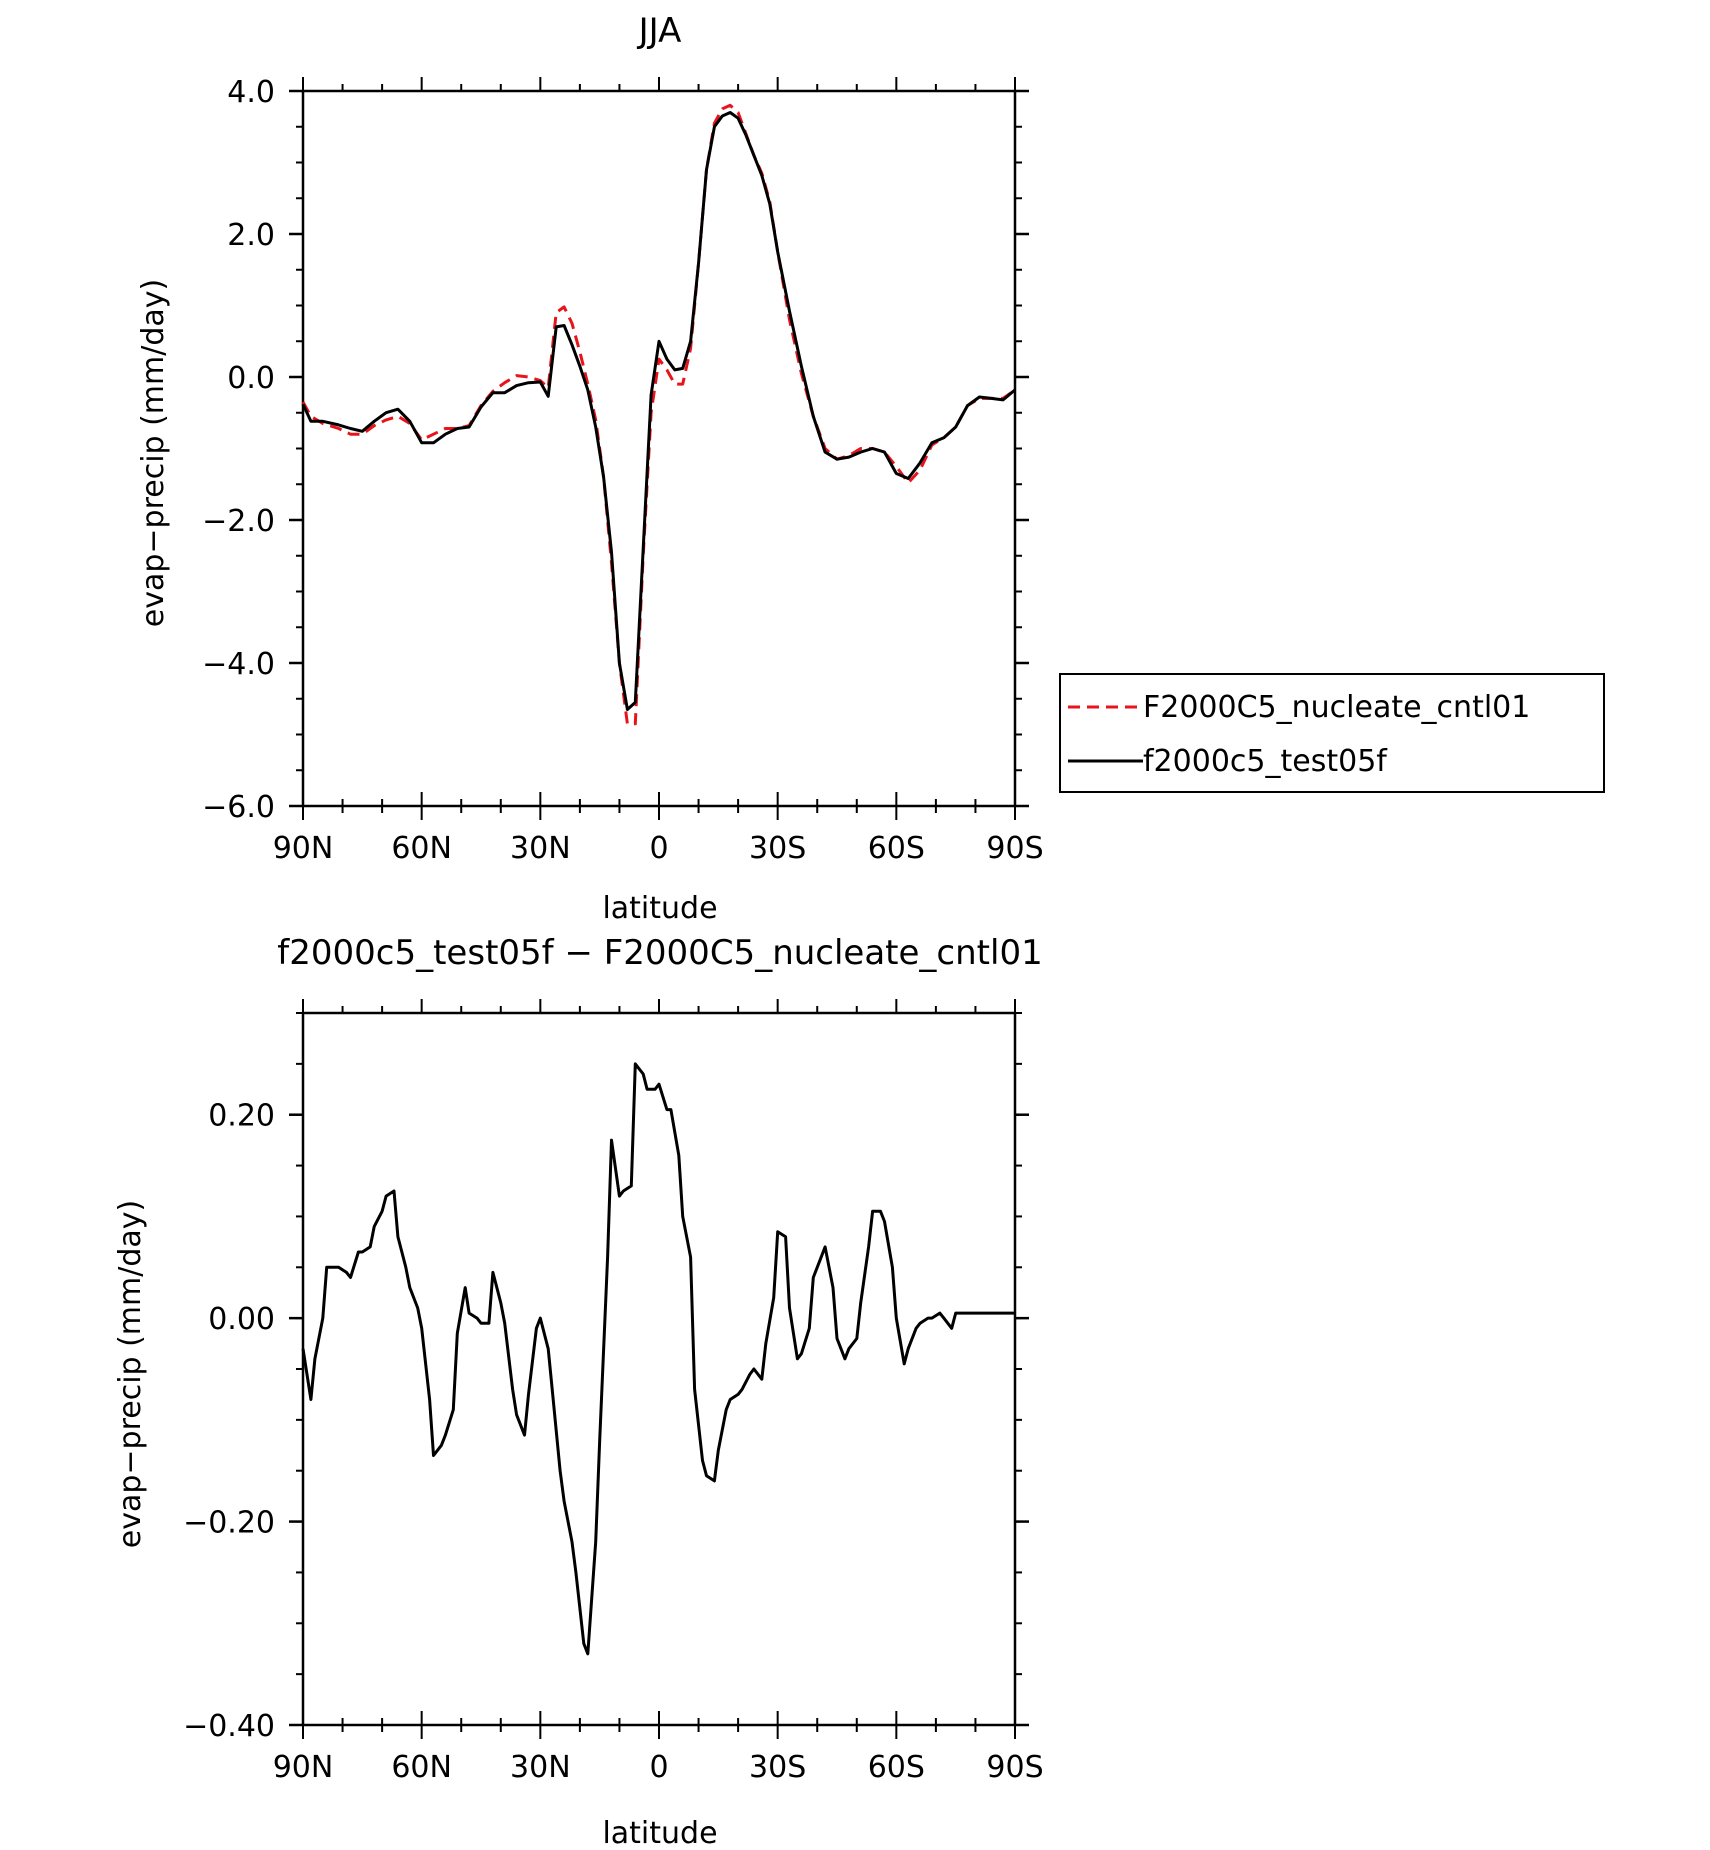 The width and height of the screenshot is (1710, 1850). Describe the element at coordinates (1014, 848) in the screenshot. I see `top-x-tick-label: 90S` at that location.